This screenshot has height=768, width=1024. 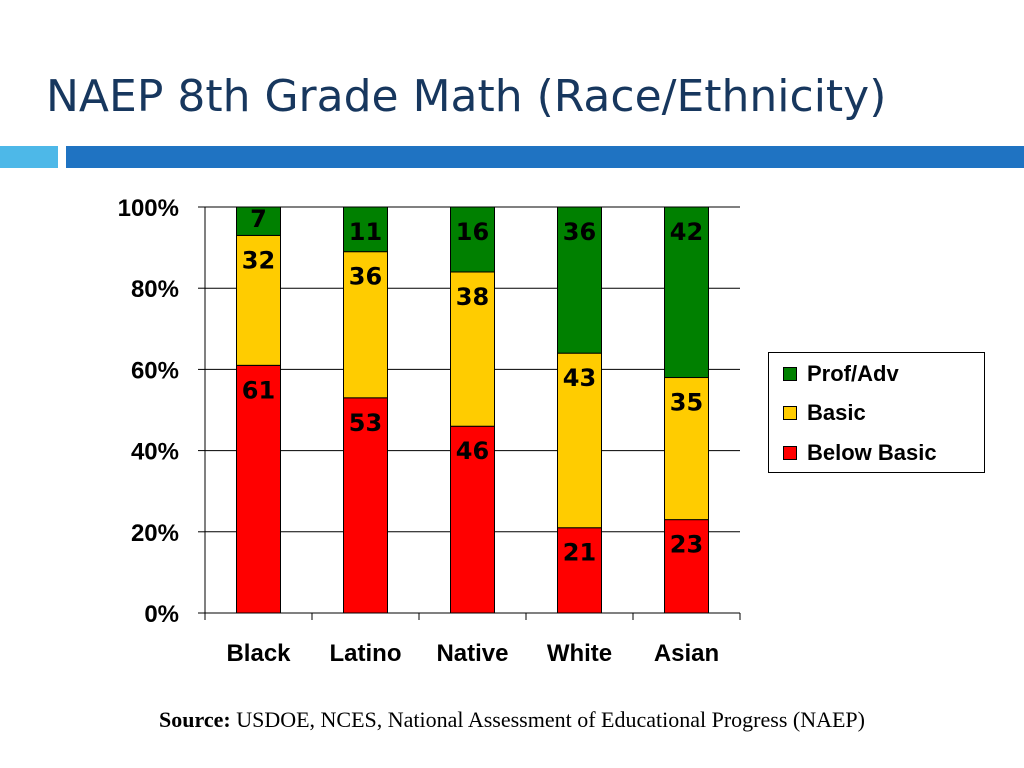 What do you see at coordinates (579, 553) in the screenshot?
I see `data-label-below-basic: 21` at bounding box center [579, 553].